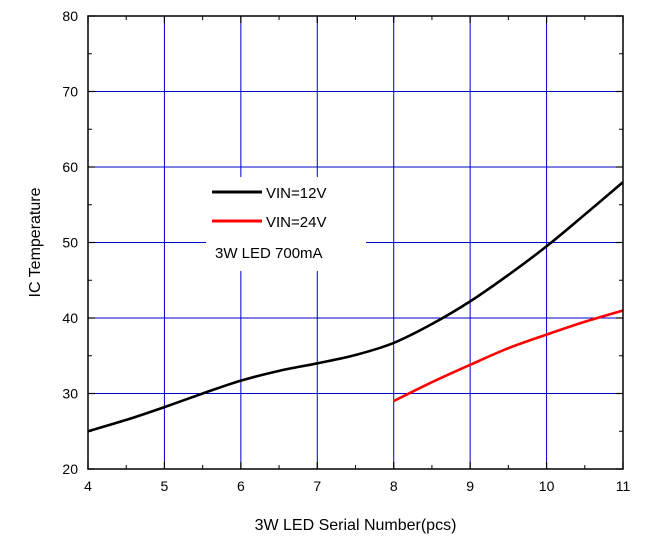 This screenshot has height=540, width=645. I want to click on x-tick-label: 9, so click(470, 486).